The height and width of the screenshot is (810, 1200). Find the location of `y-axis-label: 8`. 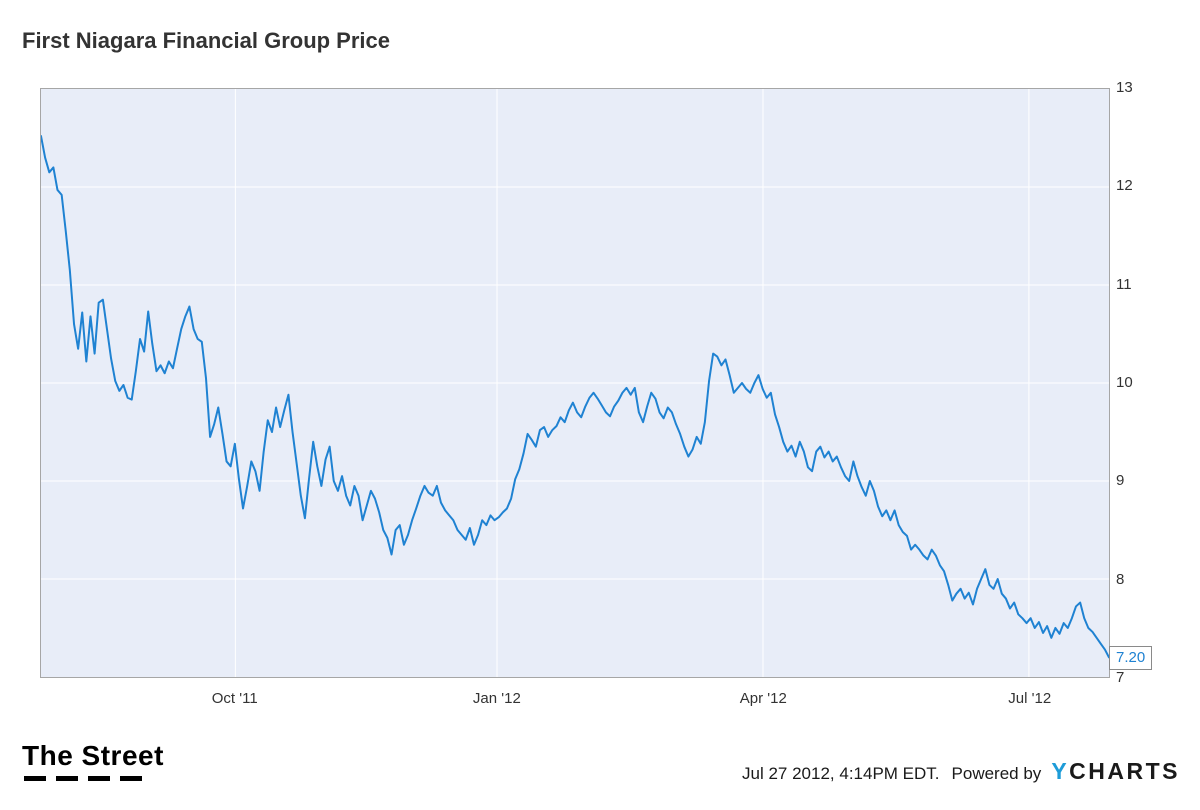

y-axis-label: 8 is located at coordinates (1120, 579).